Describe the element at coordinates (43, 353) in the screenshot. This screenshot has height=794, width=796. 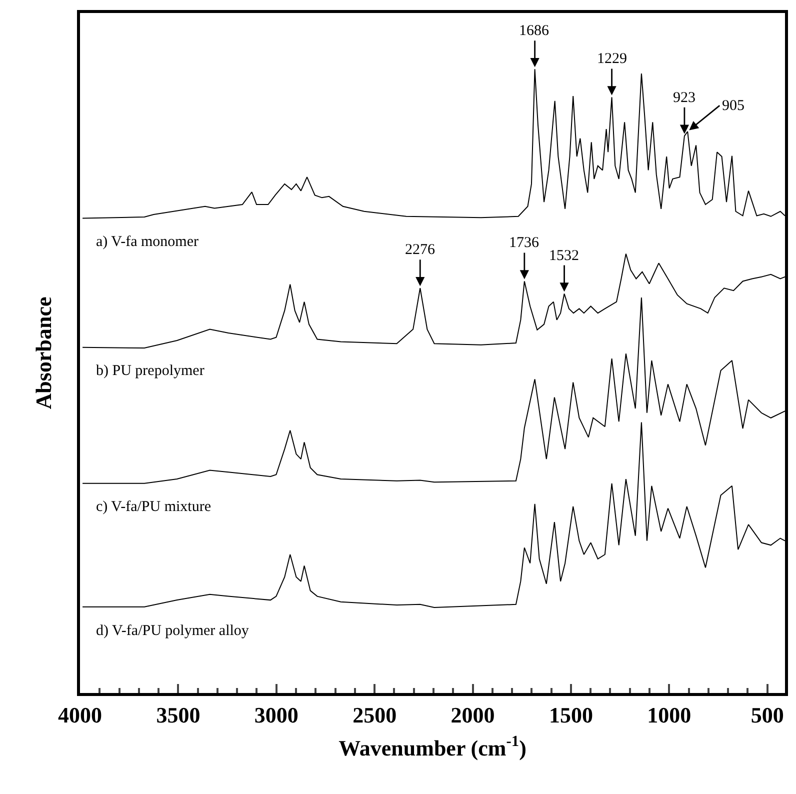
I see `y-axis-title: Absorbance` at that location.